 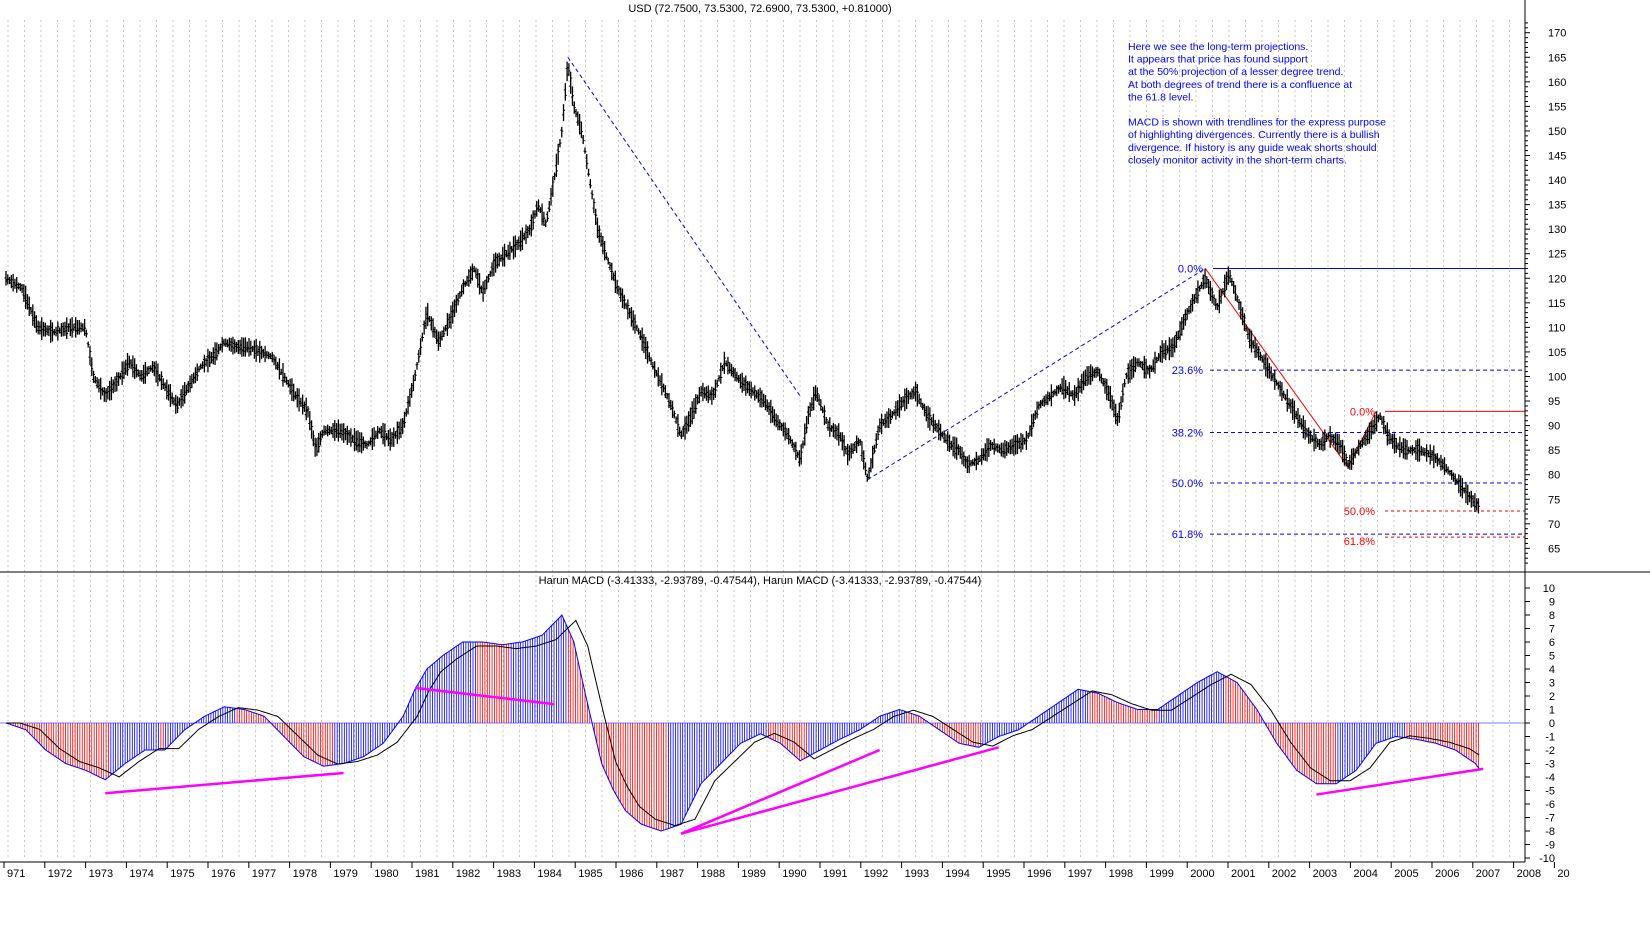 What do you see at coordinates (1348, 405) in the screenshot?
I see `fib-levels: 0.0% 23.6% 38.2% 50.0% 61.8% 0.0% 50.0% 61.8%` at bounding box center [1348, 405].